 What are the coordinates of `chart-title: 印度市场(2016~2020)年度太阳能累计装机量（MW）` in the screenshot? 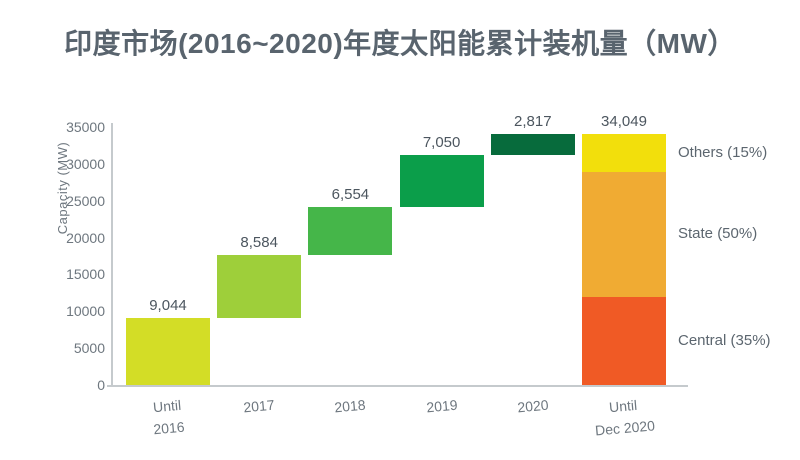 It's located at (400, 43).